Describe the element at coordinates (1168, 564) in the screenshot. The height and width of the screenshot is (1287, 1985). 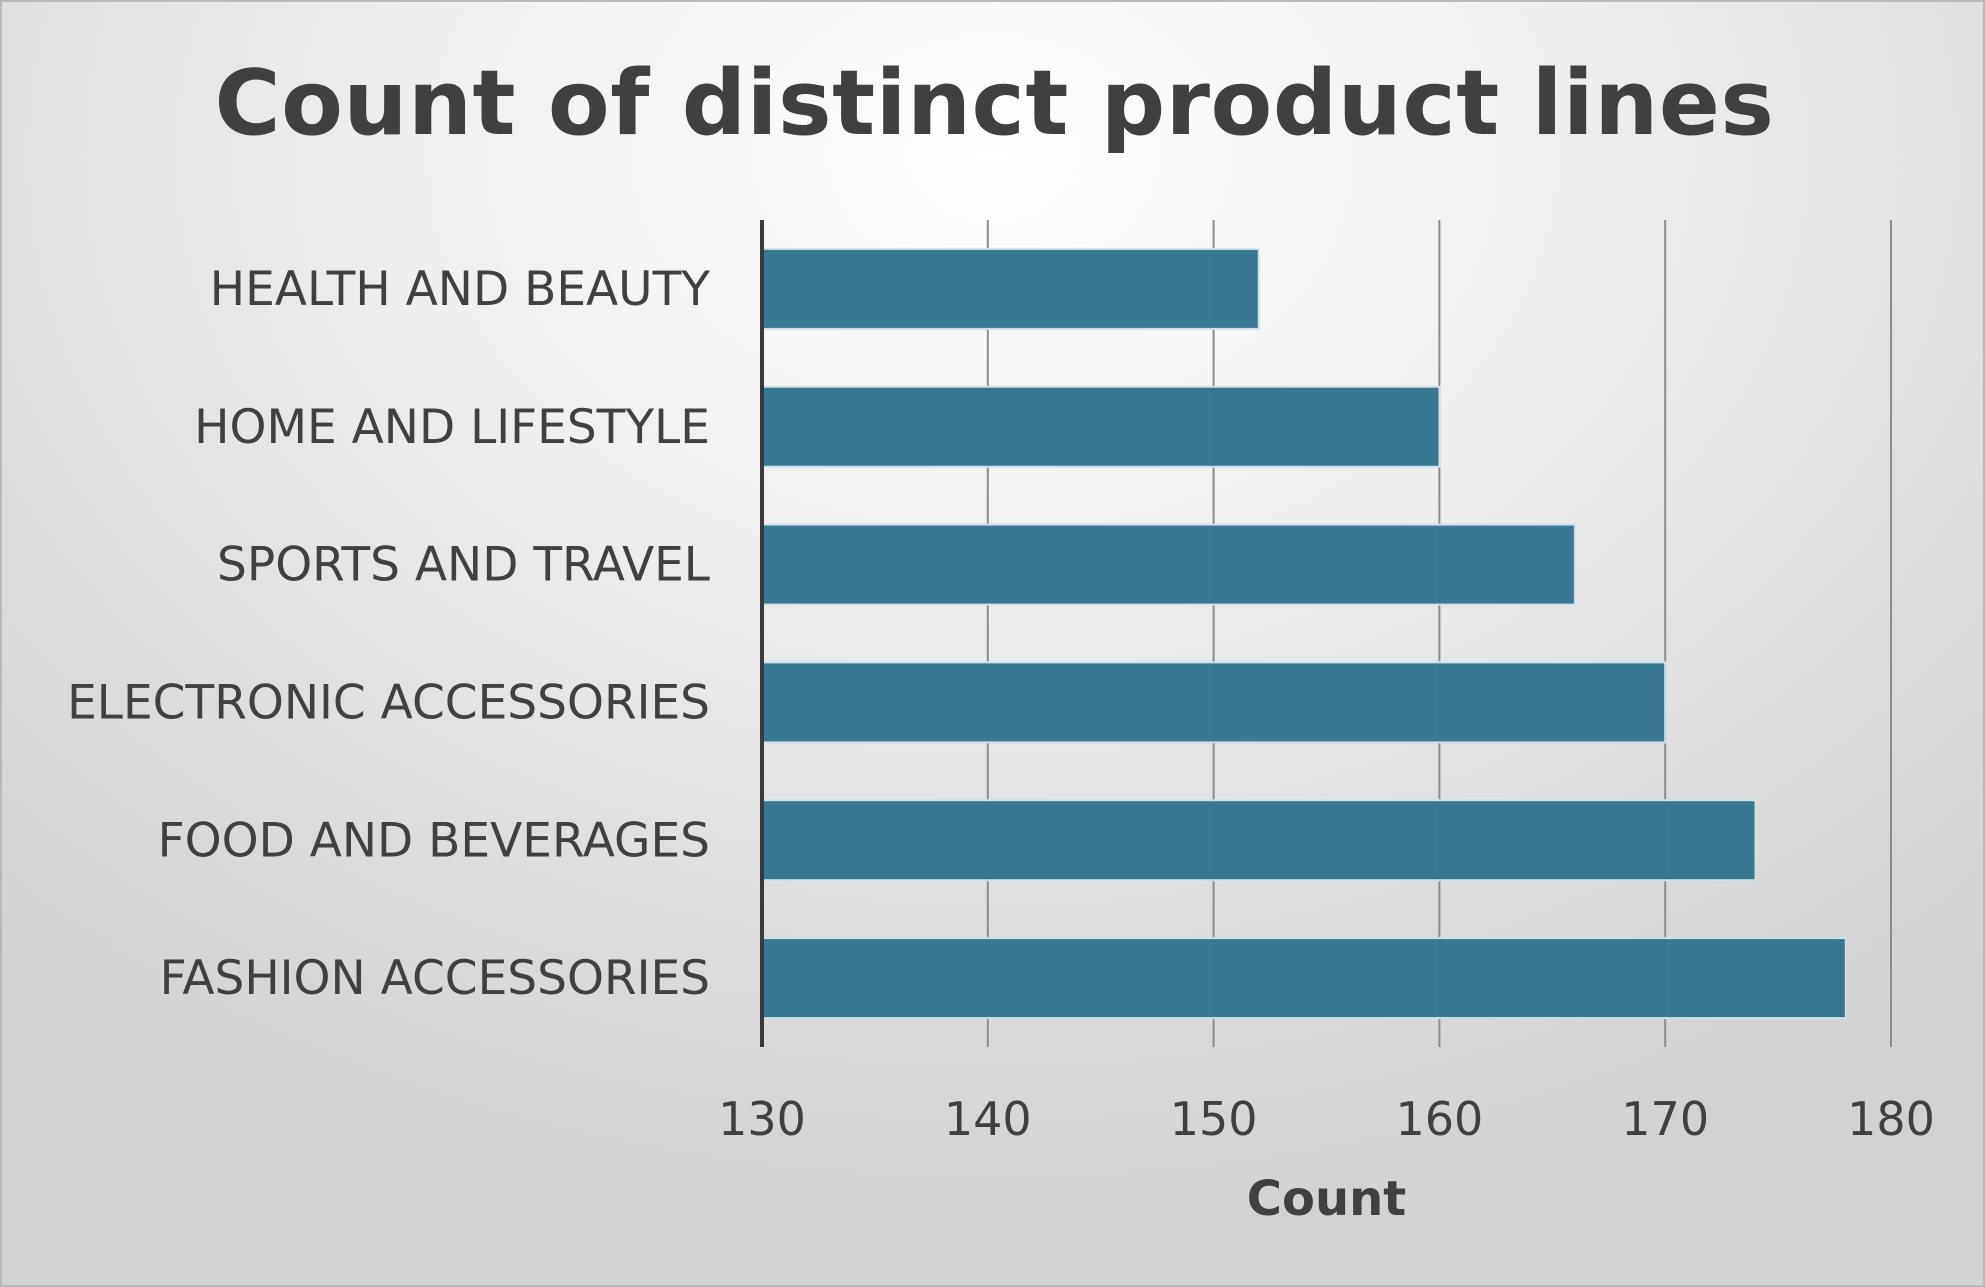
I see `bar-sports-and-travel` at that location.